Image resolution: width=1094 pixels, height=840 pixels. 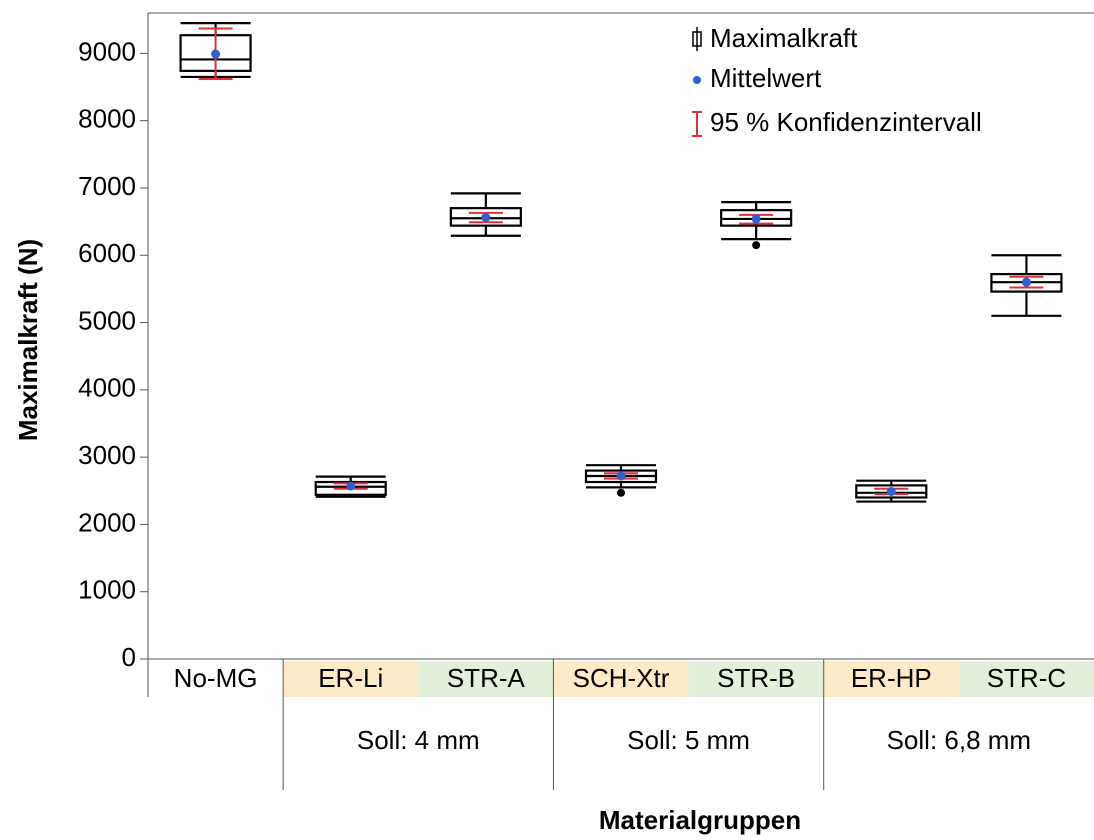 What do you see at coordinates (107, 590) in the screenshot?
I see `y-tick-label: 1000` at bounding box center [107, 590].